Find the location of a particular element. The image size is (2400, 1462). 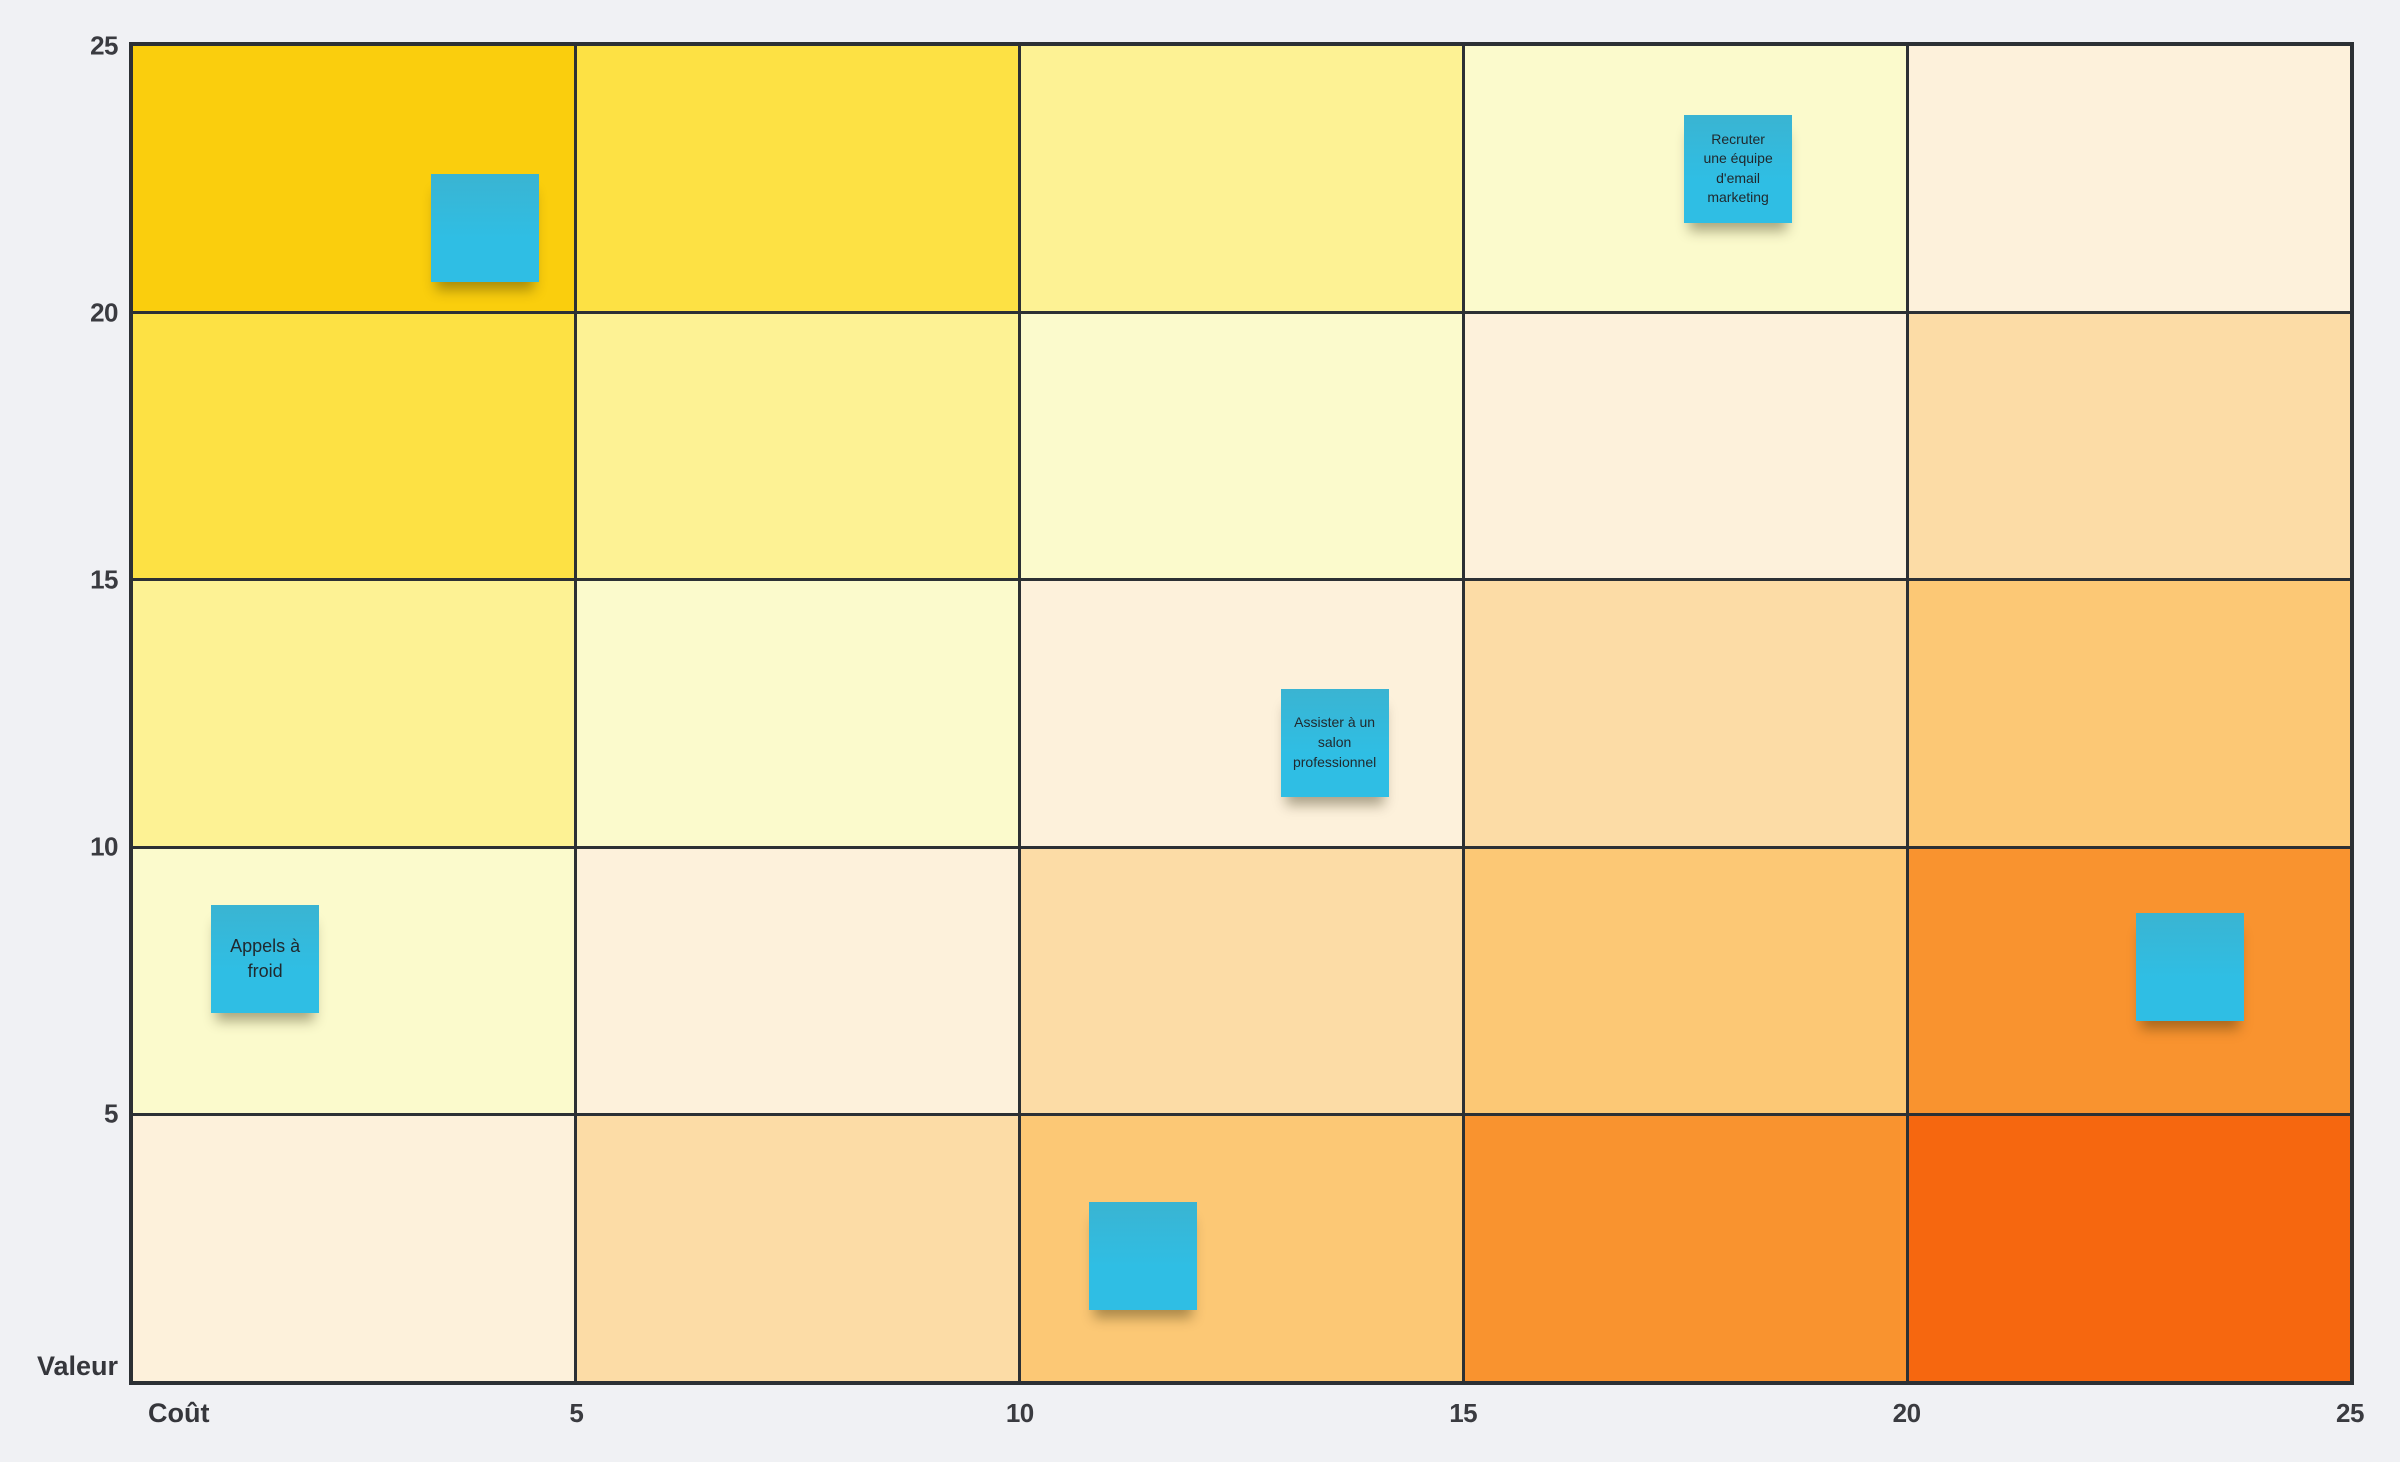

matrix-cell-r2c4 is located at coordinates (1685, 446).